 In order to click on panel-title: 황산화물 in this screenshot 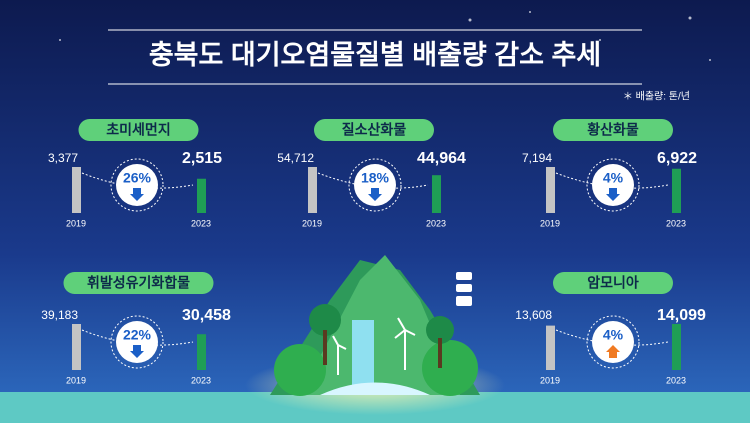, I will do `click(613, 130)`.